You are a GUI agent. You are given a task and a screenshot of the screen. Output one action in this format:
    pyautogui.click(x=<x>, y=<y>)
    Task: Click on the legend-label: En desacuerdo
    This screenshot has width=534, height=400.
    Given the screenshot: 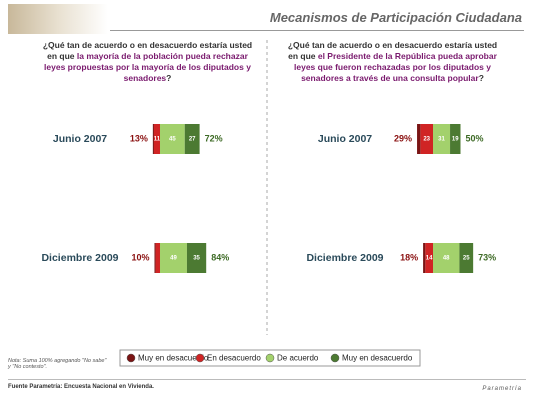 What is the action you would take?
    pyautogui.click(x=234, y=358)
    